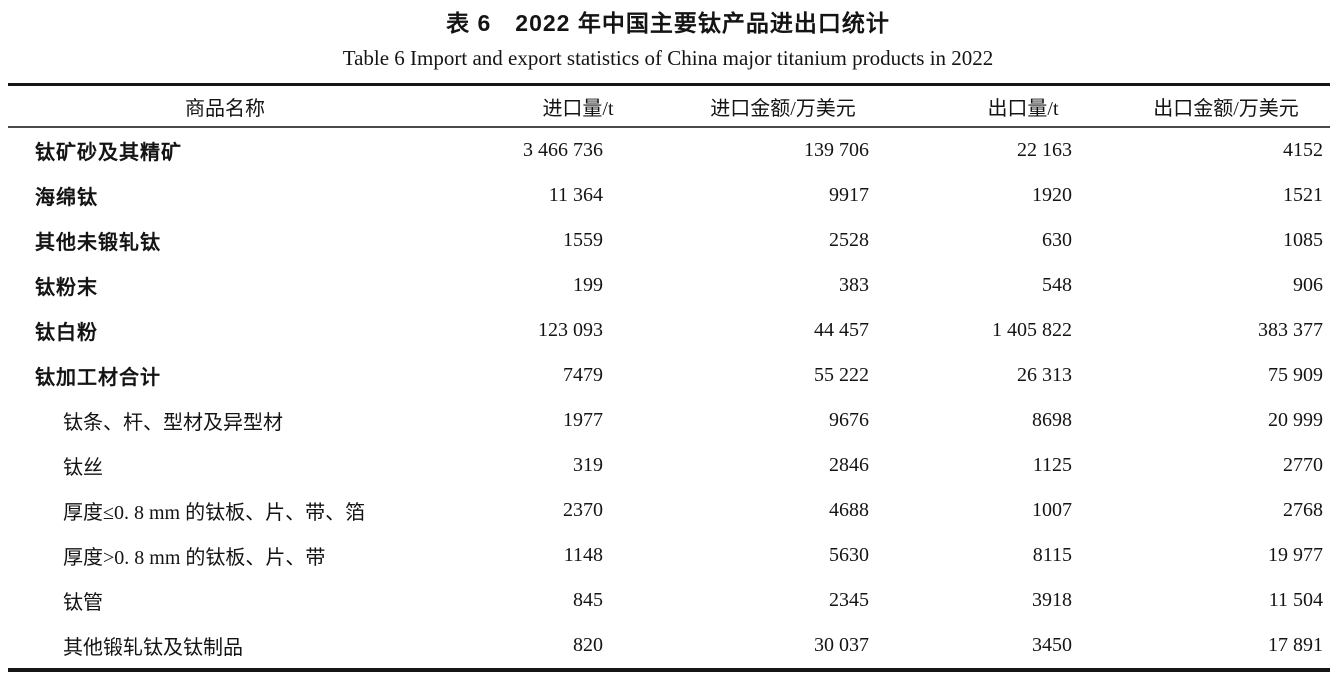 Image resolution: width=1336 pixels, height=678 pixels. I want to click on product-name-cell: 钛白粉, so click(66, 333).